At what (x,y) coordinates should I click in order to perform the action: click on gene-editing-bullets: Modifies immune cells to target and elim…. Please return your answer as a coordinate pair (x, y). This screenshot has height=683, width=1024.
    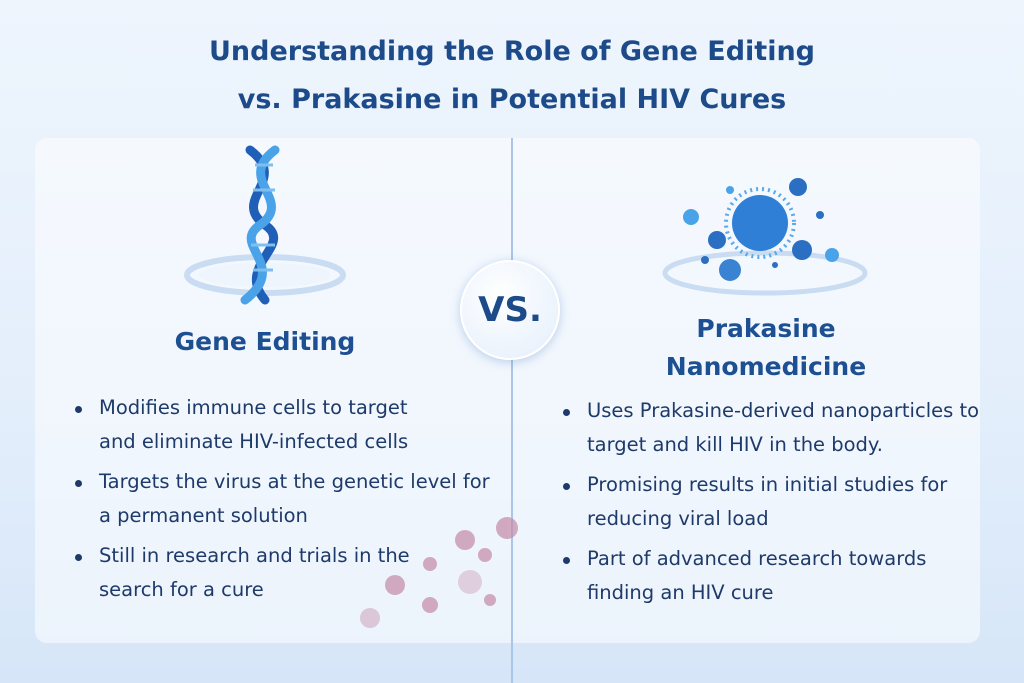
    Looking at the image, I should click on (285, 502).